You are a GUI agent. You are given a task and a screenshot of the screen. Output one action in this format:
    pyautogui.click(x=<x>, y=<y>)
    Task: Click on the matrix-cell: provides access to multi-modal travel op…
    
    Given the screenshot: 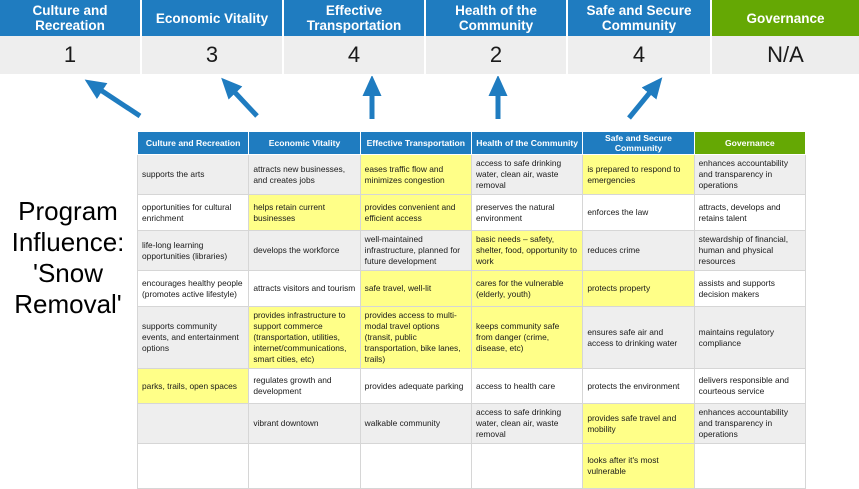 What is the action you would take?
    pyautogui.click(x=415, y=337)
    